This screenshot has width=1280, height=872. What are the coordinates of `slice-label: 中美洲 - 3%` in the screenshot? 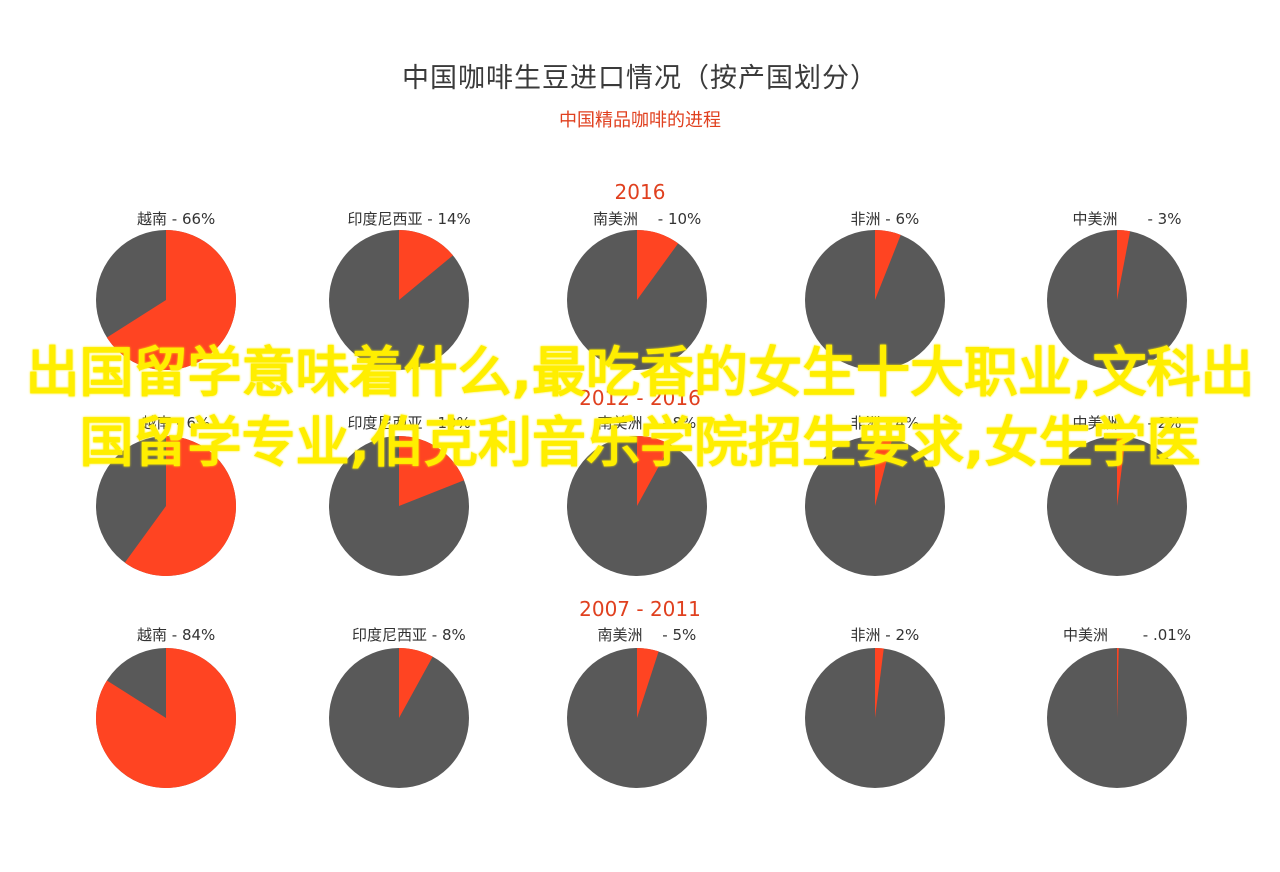 It's located at (1127, 219).